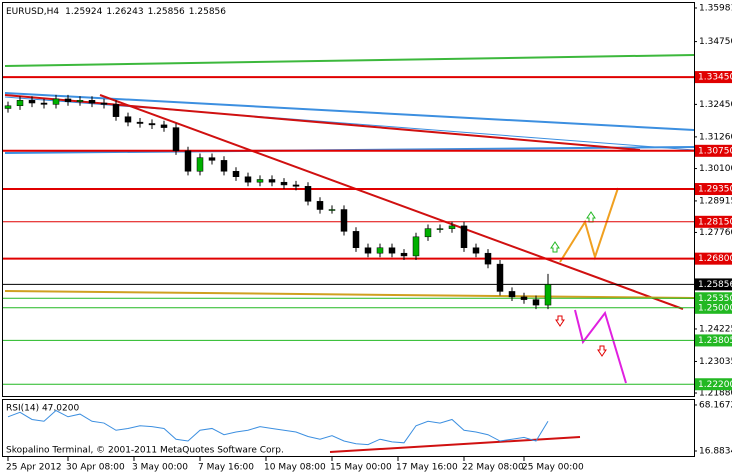  I want to click on level-label: 1.25856, so click(715, 285).